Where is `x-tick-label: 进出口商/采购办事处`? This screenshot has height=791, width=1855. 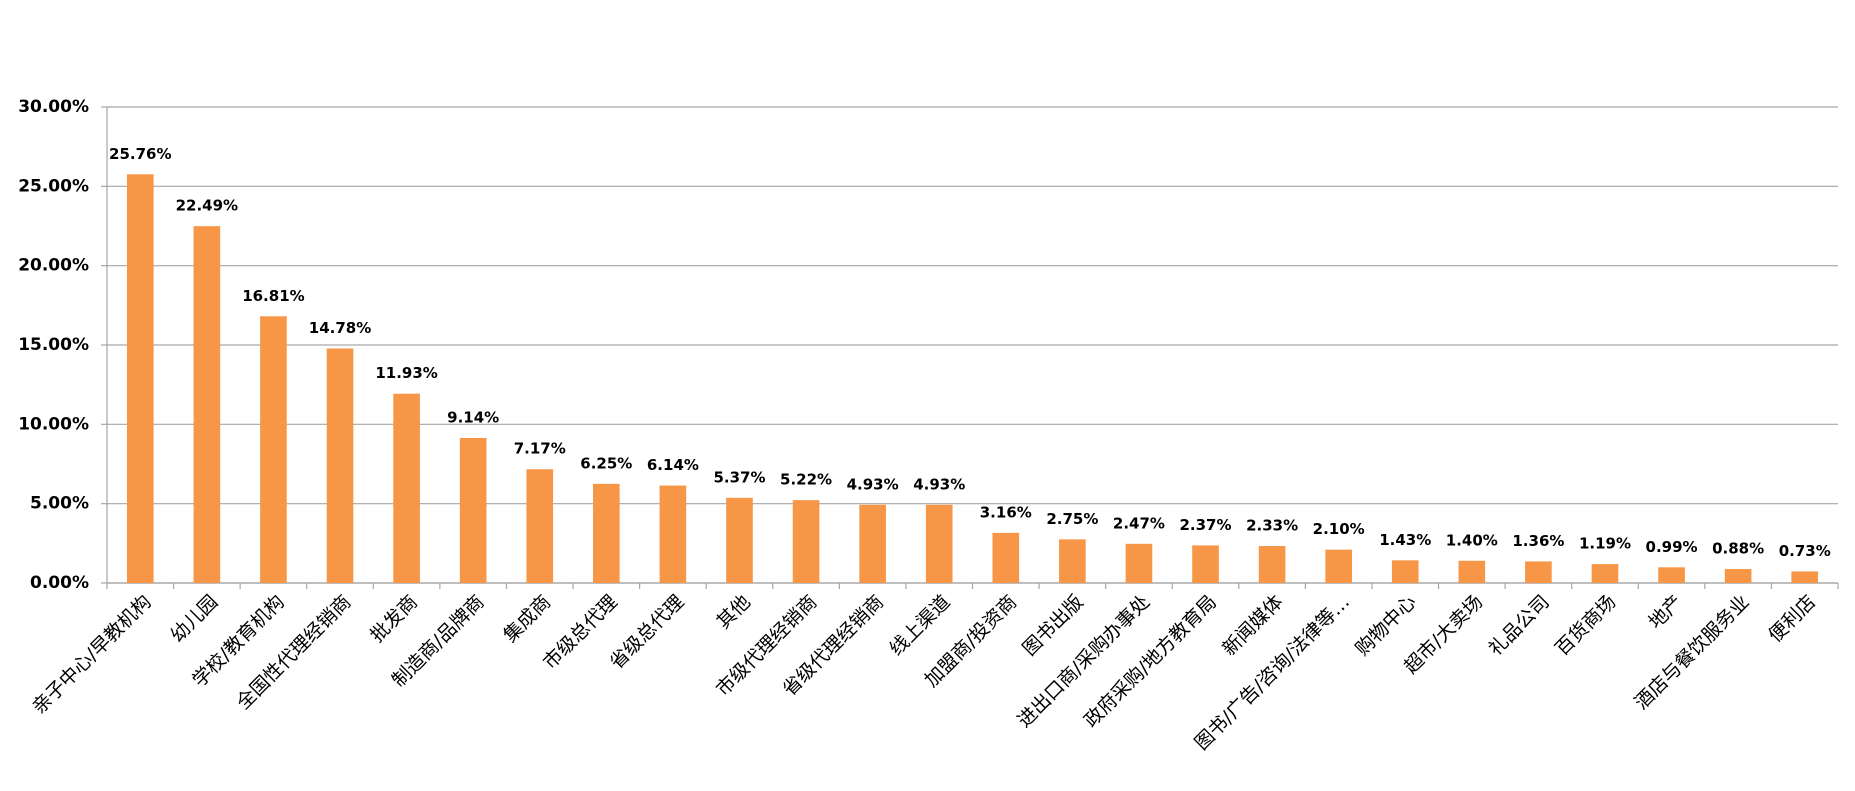 x-tick-label: 进出口商/采购办事处 is located at coordinates (1083, 661).